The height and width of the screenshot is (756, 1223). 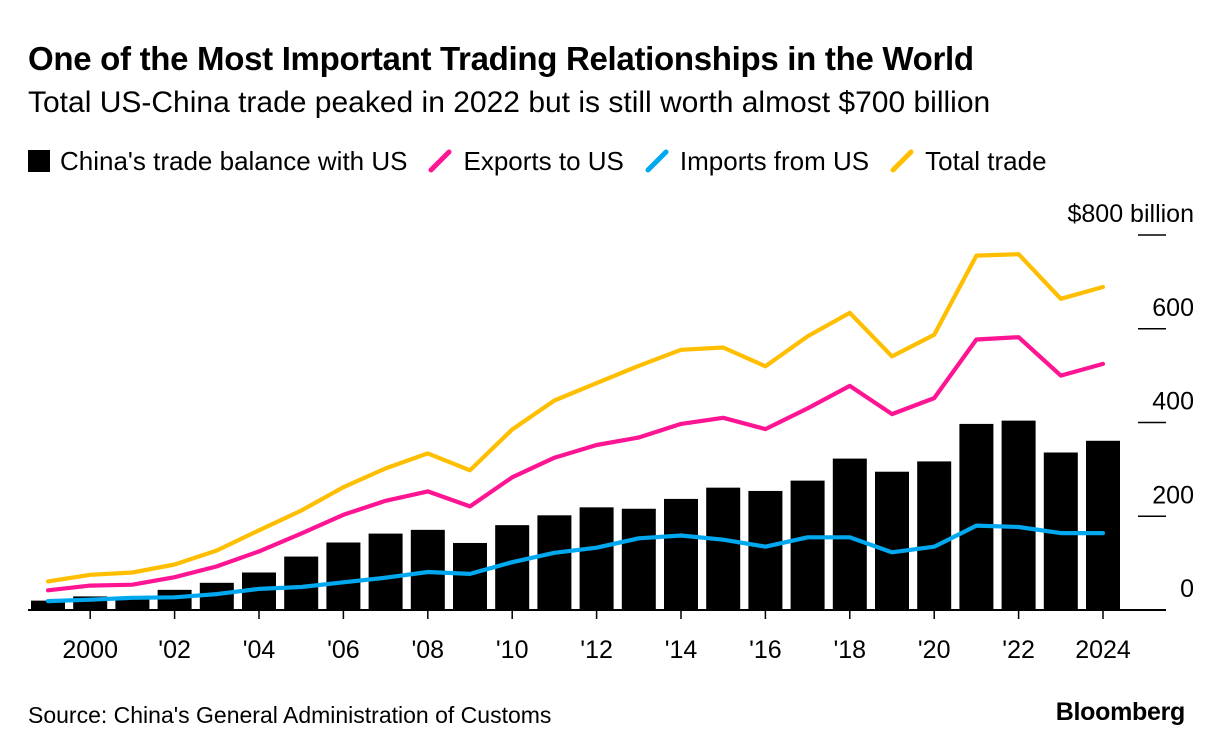 I want to click on legend-item-total: Total trade, so click(x=968, y=161).